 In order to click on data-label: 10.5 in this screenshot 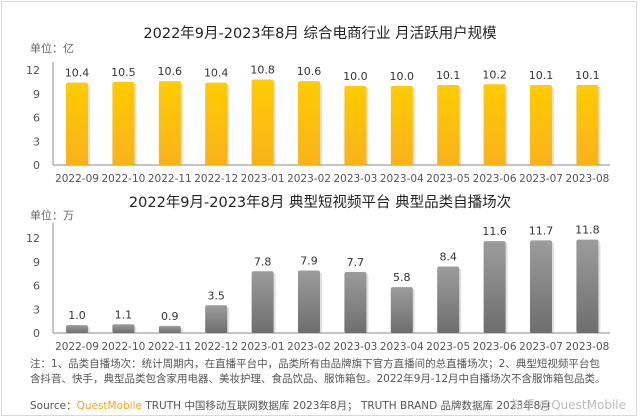, I will do `click(123, 72)`.